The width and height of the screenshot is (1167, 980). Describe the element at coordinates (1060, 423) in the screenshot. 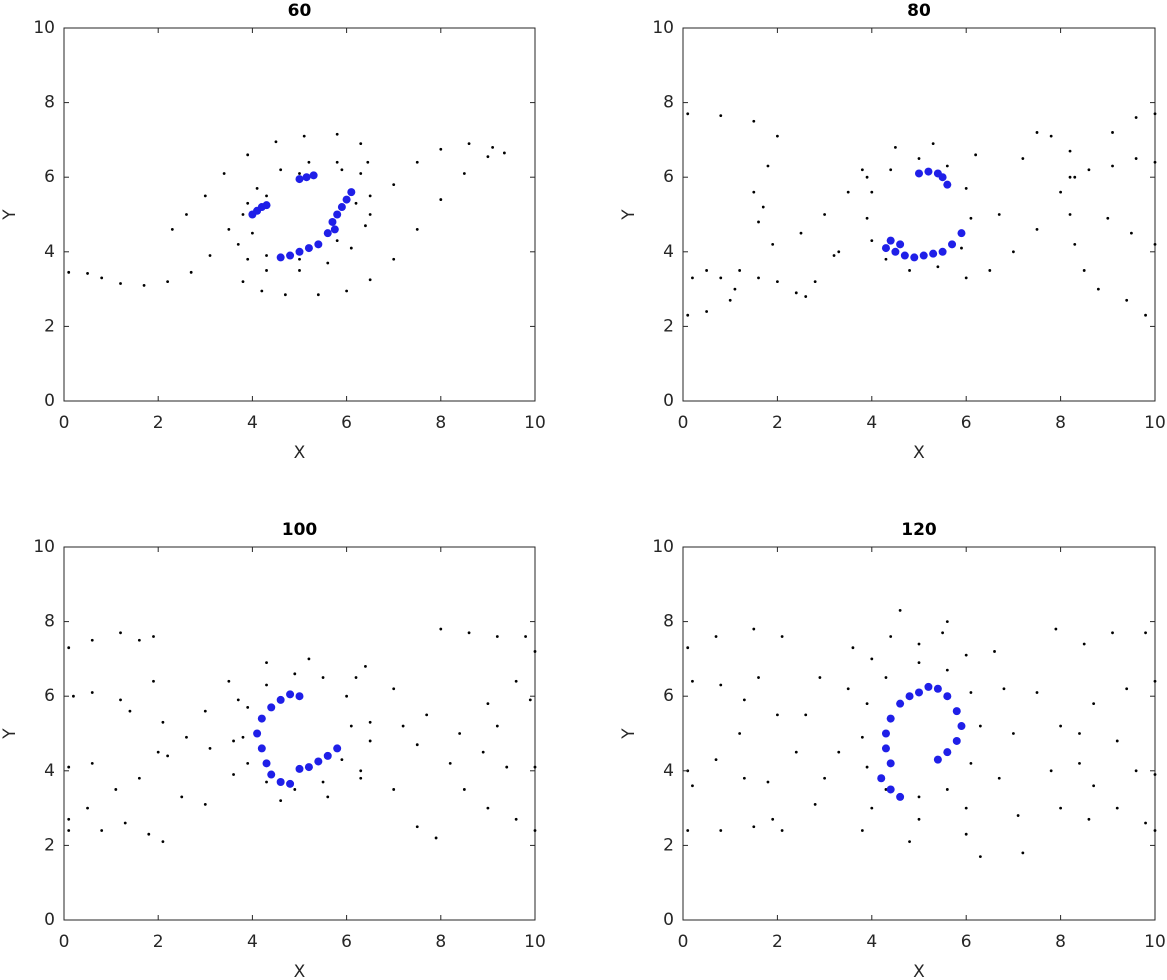

I see `x-tick-label: 8` at that location.